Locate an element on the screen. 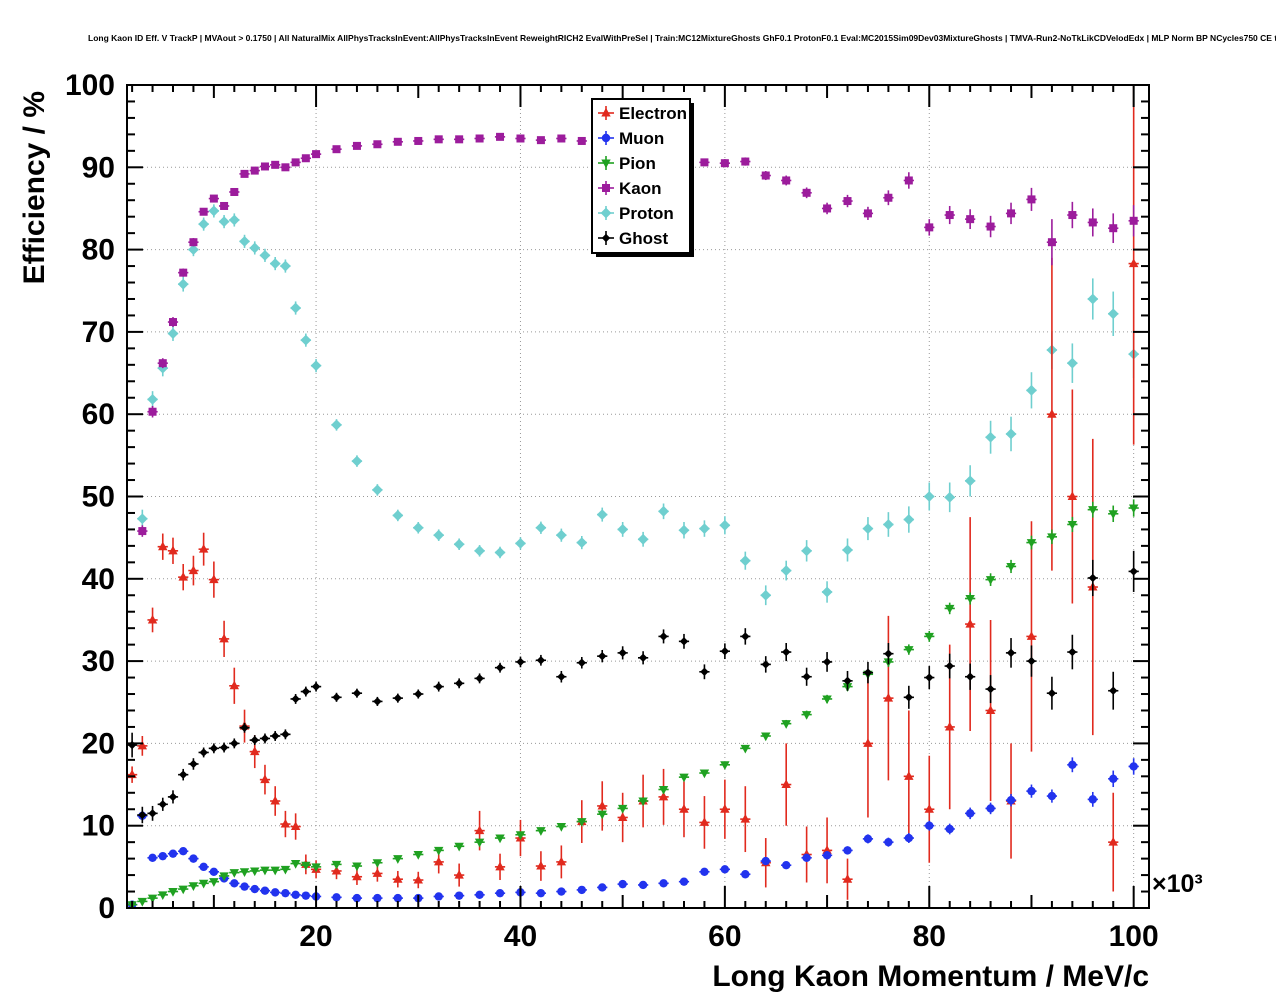  legend-item-kaon: Kaon is located at coordinates (630, 188).